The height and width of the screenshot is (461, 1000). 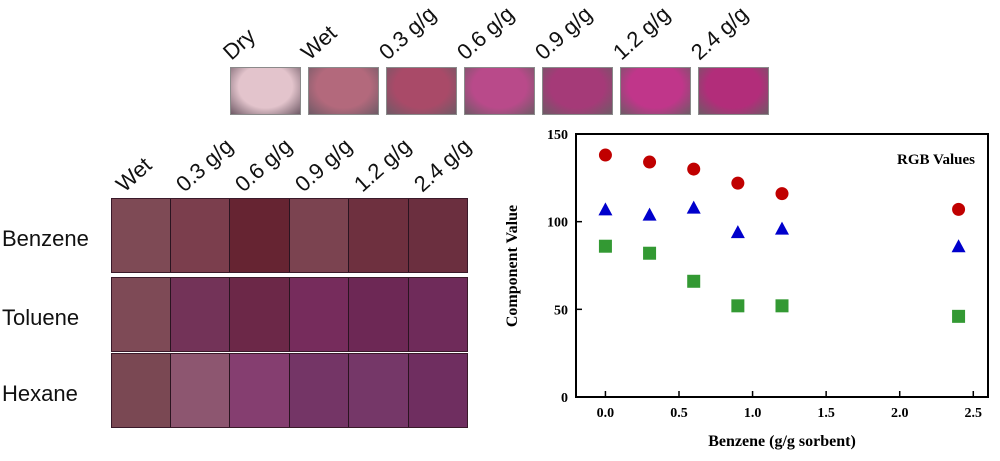 I want to click on grid-column-label: 1.2 g/g, so click(x=382, y=165).